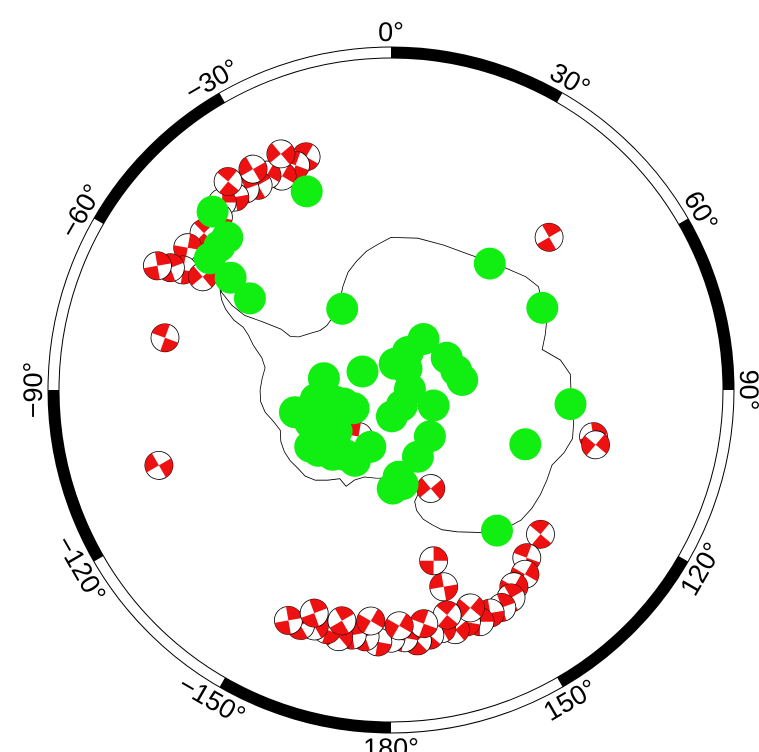 This screenshot has height=752, width=759. I want to click on longitude-label: 90°, so click(746, 390).